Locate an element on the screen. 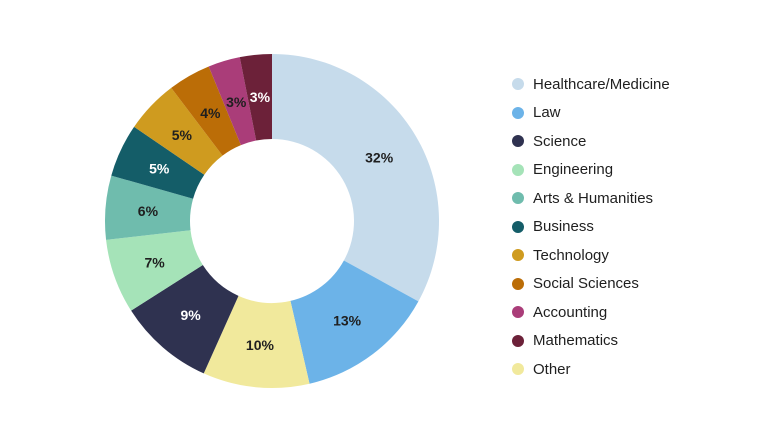 The height and width of the screenshot is (438, 768). legend-label: Arts & Humanities is located at coordinates (593, 198).